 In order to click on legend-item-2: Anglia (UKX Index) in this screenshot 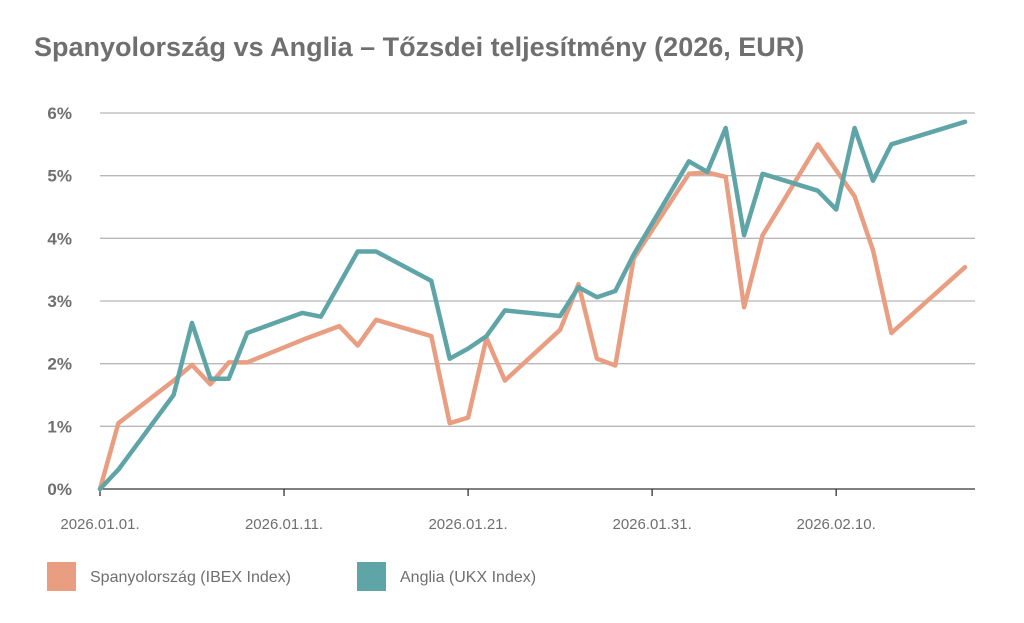, I will do `click(446, 576)`.